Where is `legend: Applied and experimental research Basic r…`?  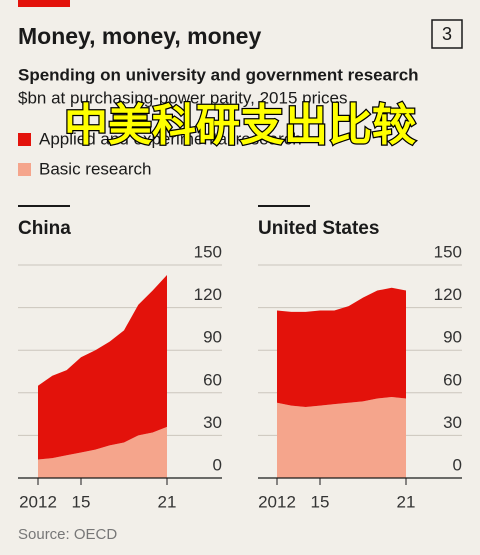 legend: Applied and experimental research Basic r… is located at coordinates (160, 153).